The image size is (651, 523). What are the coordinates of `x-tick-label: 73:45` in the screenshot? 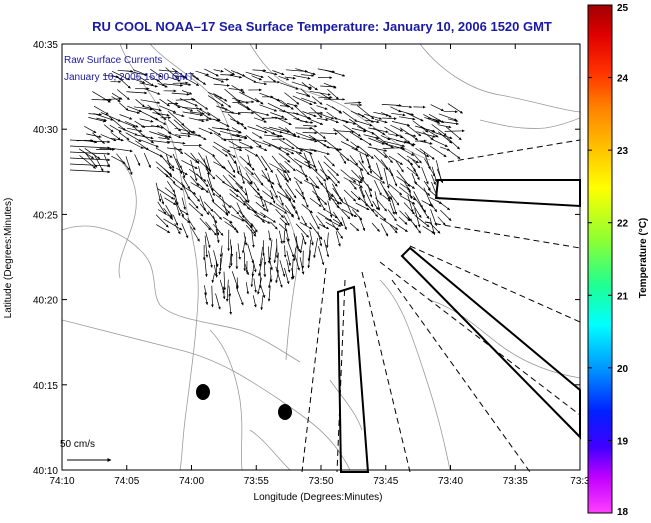 It's located at (385, 481).